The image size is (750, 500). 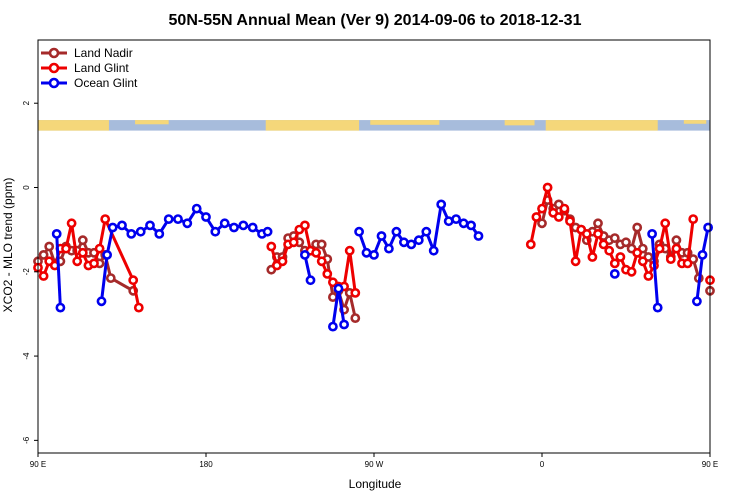 I want to click on y-tick-label: -2, so click(x=26, y=272).